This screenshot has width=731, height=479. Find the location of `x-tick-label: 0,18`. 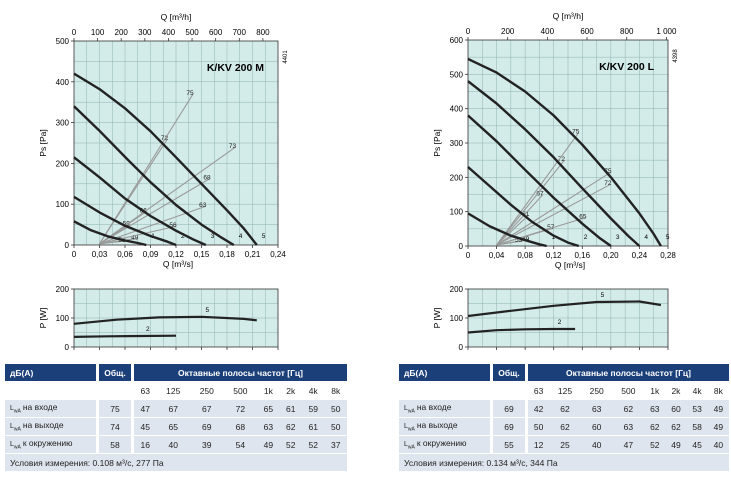

x-tick-label: 0,18 is located at coordinates (227, 254).